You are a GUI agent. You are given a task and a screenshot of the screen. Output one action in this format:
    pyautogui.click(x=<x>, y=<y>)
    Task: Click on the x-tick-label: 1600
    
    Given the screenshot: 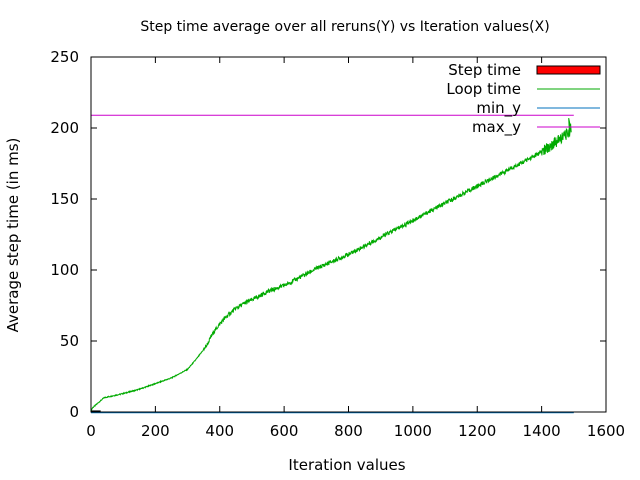 What is the action you would take?
    pyautogui.click(x=606, y=431)
    